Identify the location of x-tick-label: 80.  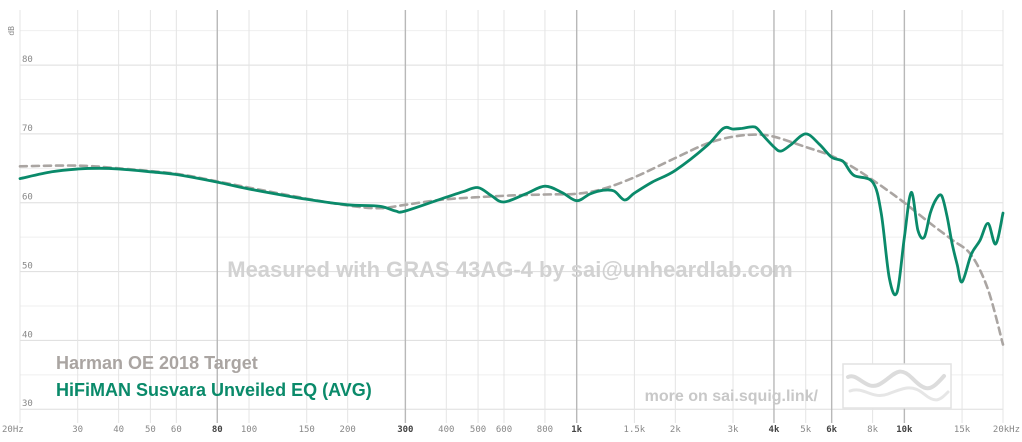
(217, 430).